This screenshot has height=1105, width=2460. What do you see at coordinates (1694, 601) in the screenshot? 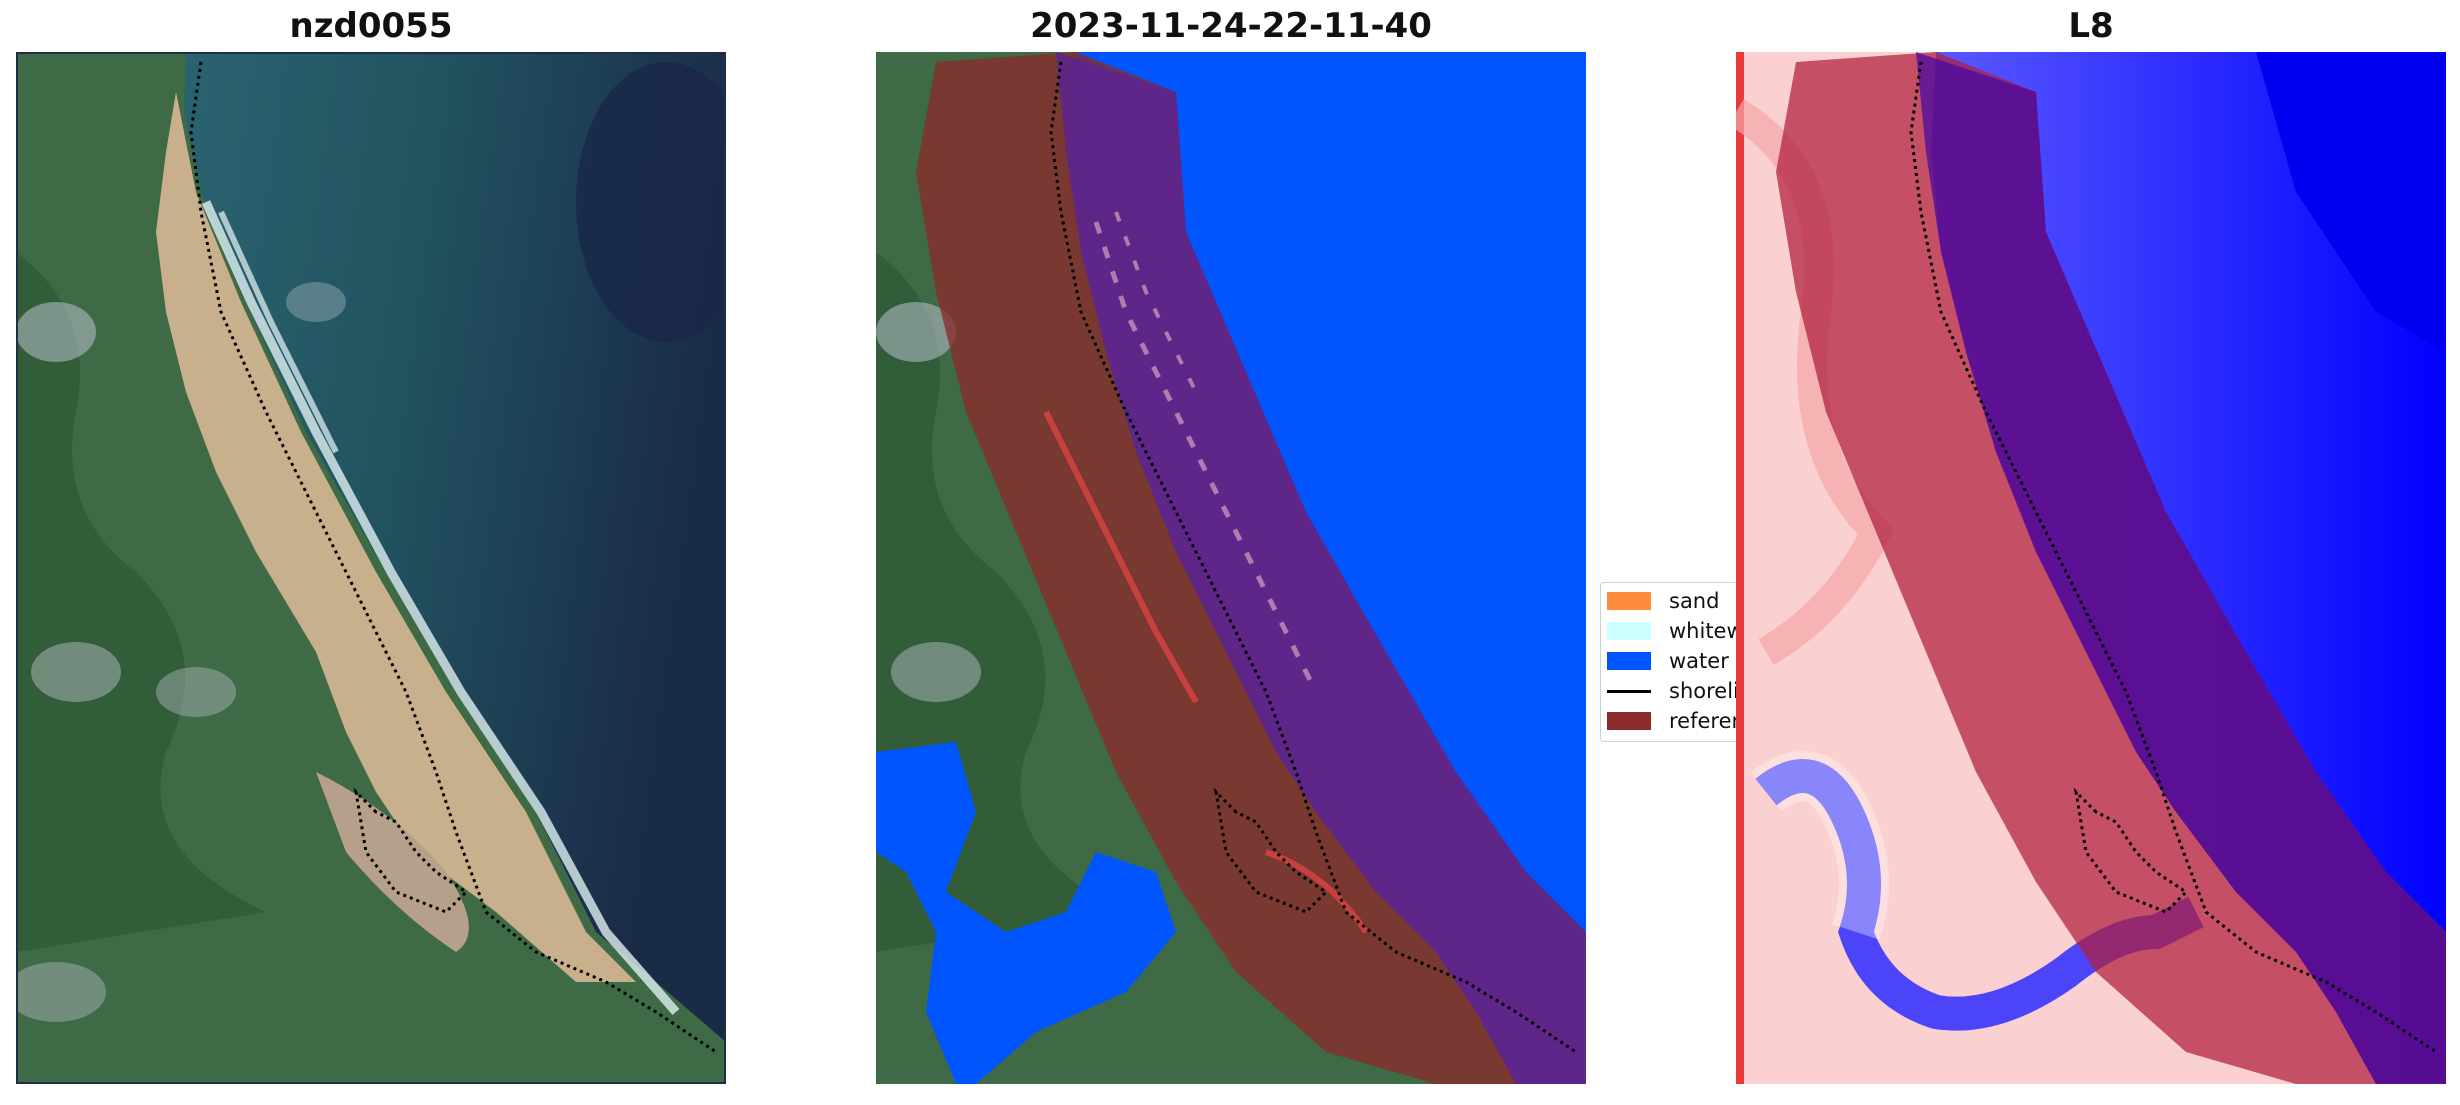
I see `legend-label-sand: sand` at bounding box center [1694, 601].